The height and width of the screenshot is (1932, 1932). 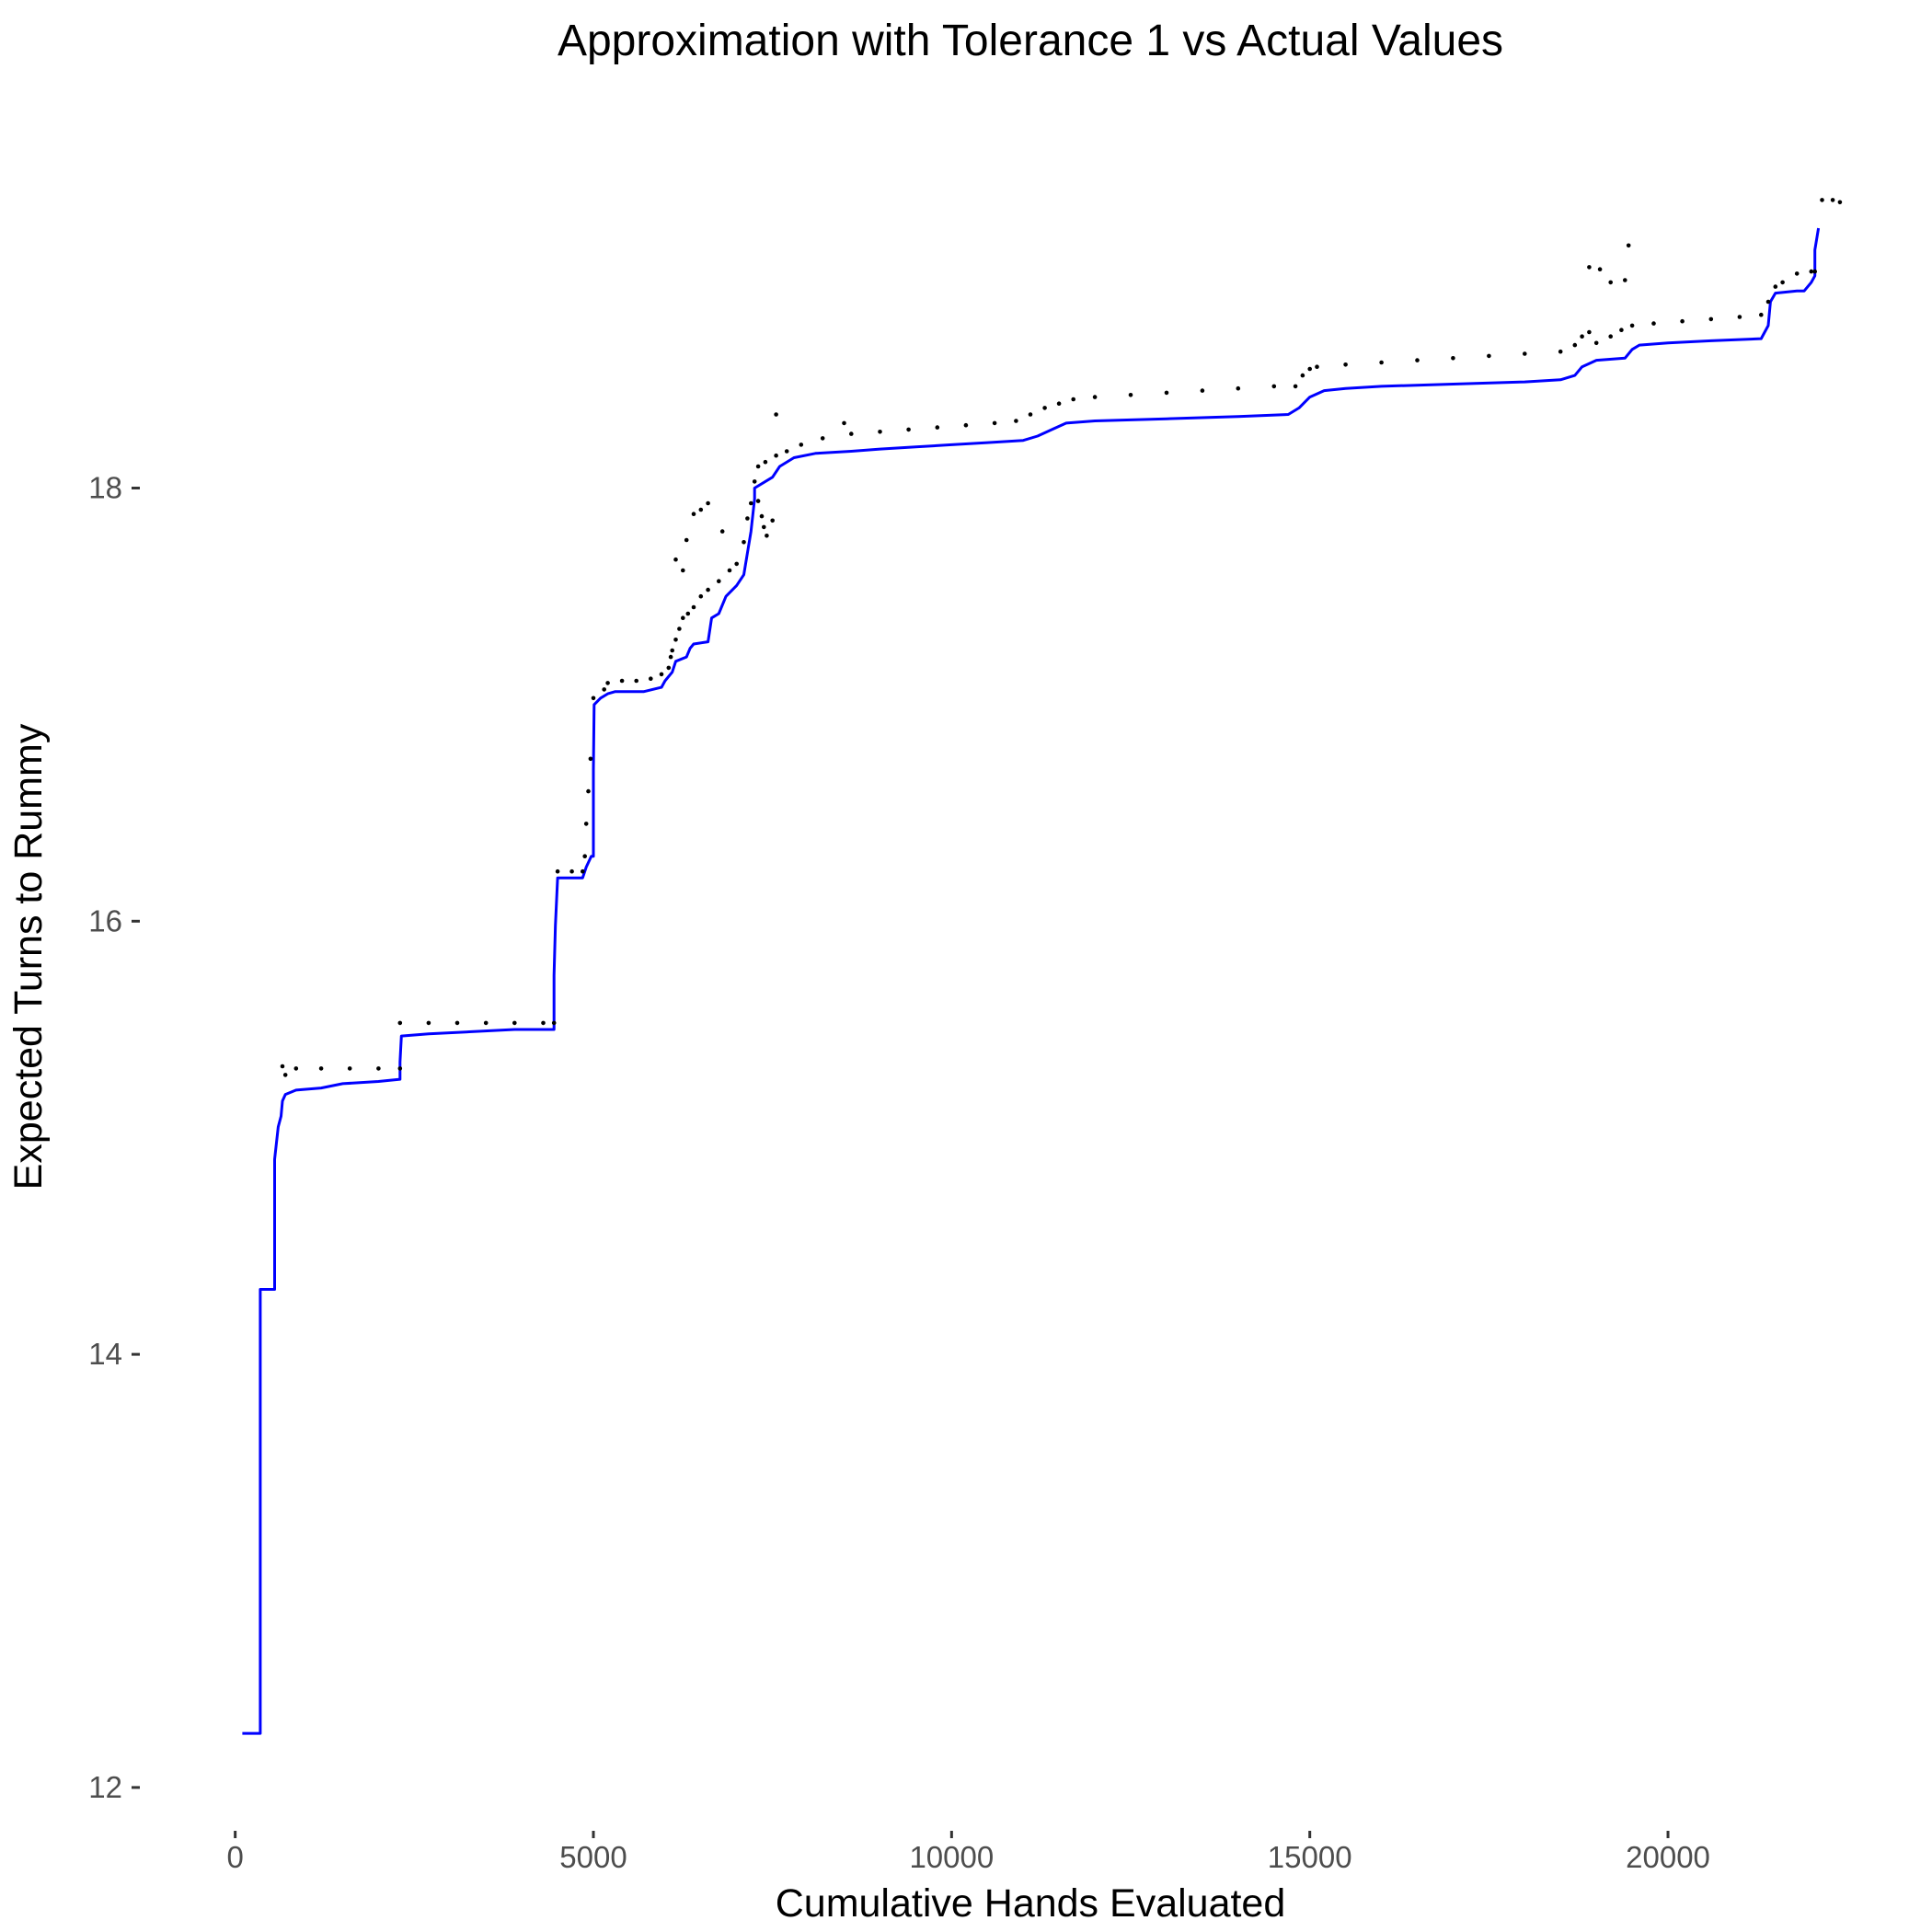 I want to click on x-tick-label: 10000, so click(x=951, y=1857).